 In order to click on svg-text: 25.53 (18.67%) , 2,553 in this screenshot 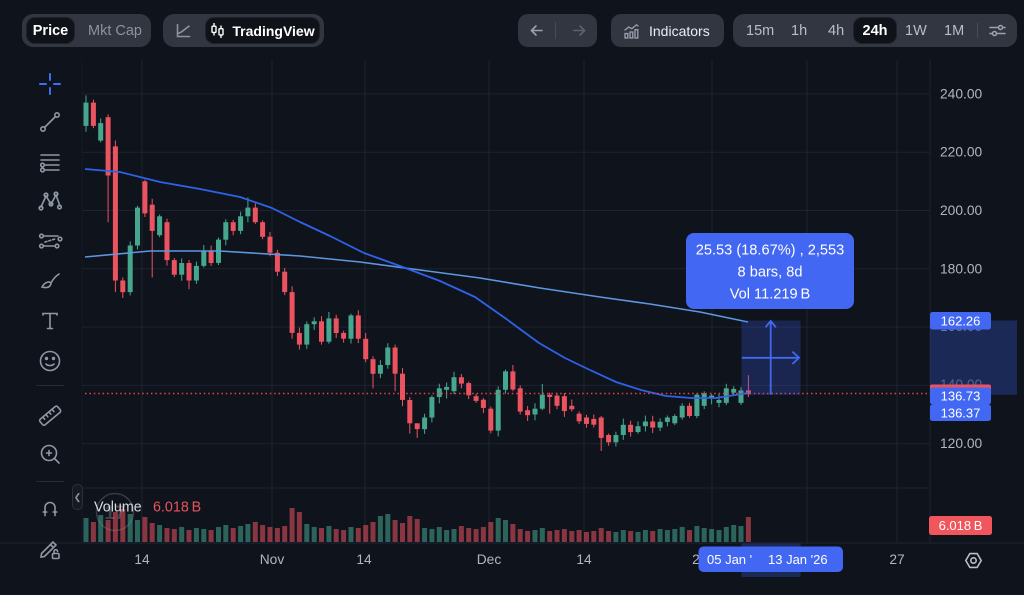, I will do `click(770, 251)`.